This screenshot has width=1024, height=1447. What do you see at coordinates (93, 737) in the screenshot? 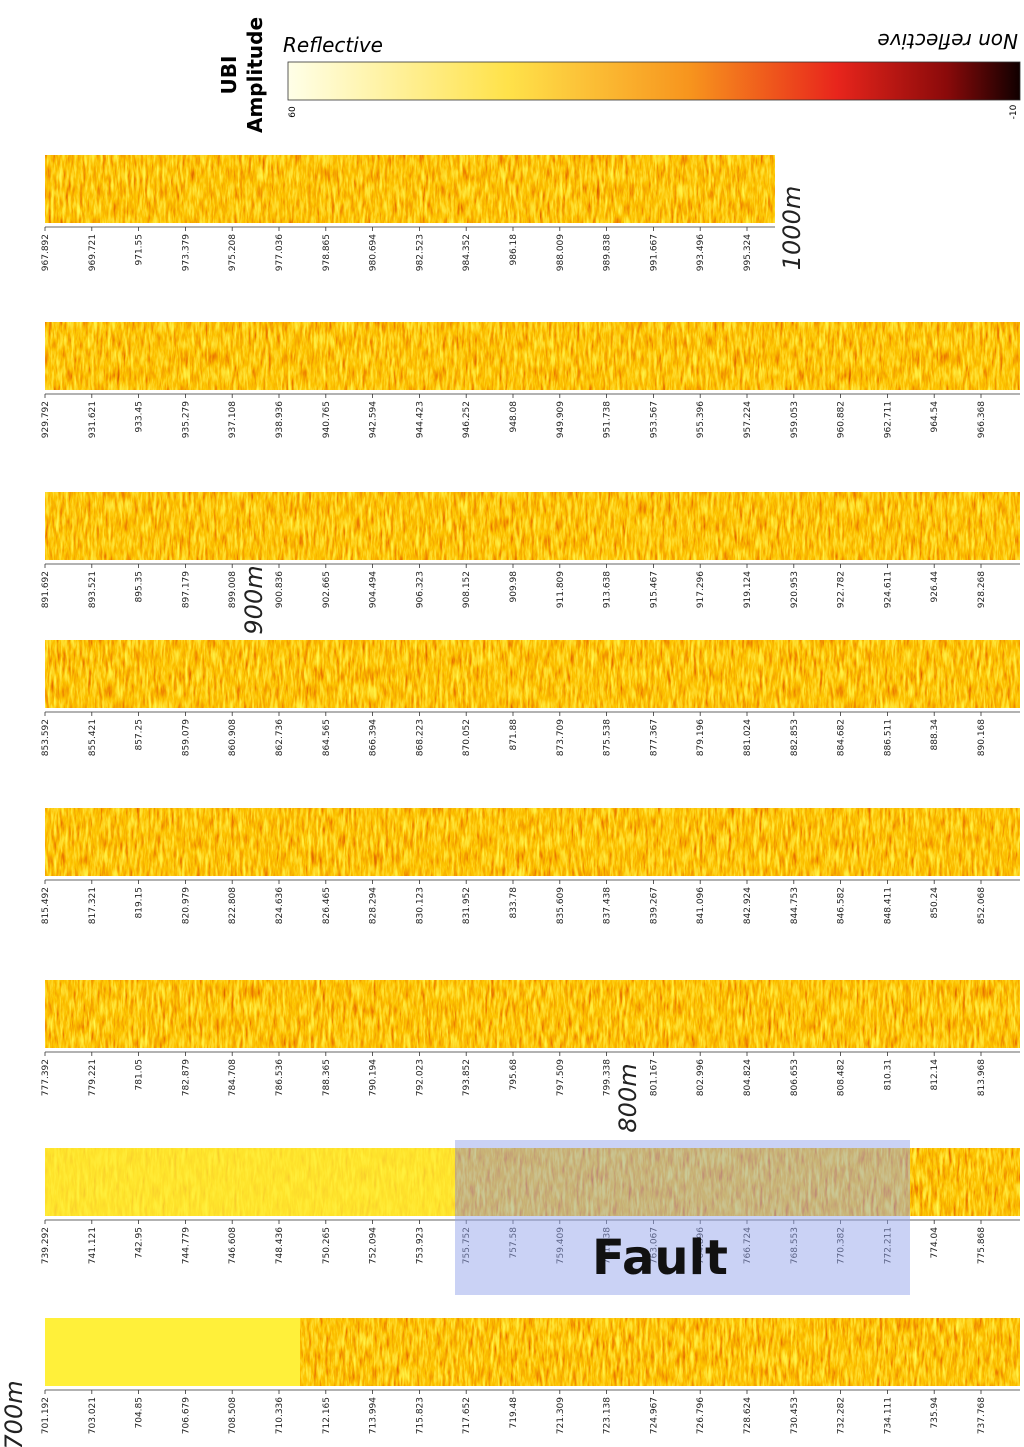
I see `tick-label: 855.421` at bounding box center [93, 737].